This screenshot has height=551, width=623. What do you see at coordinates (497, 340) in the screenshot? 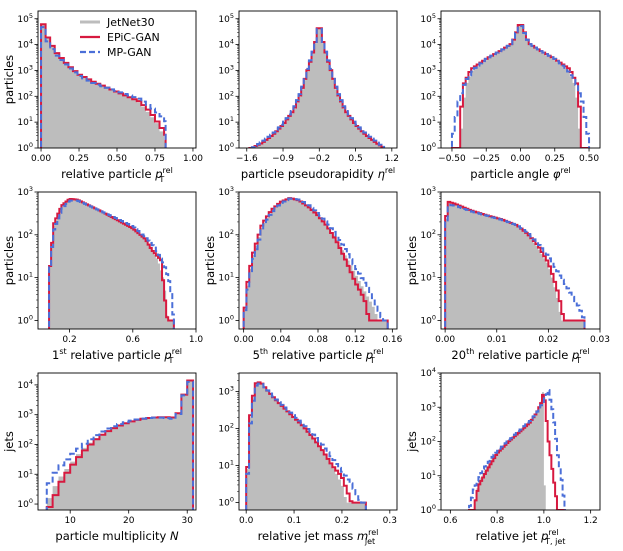
I see `x-tick-label: 0.01` at bounding box center [497, 340].